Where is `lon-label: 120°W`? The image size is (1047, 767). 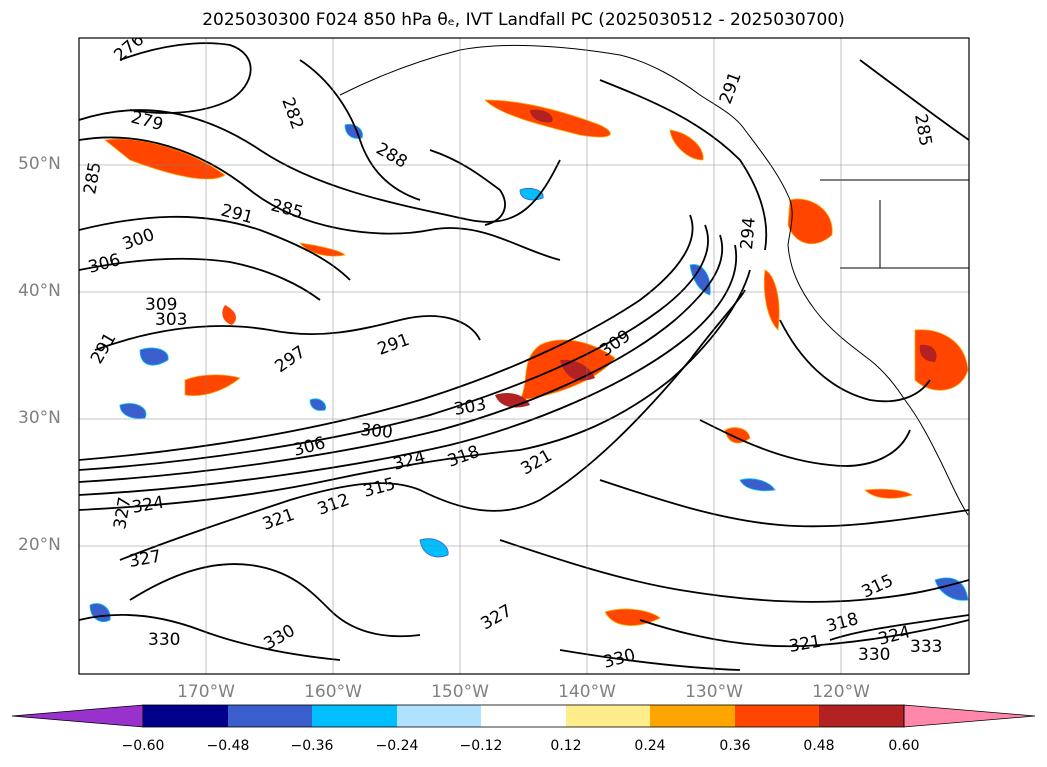 lon-label: 120°W is located at coordinates (841, 692).